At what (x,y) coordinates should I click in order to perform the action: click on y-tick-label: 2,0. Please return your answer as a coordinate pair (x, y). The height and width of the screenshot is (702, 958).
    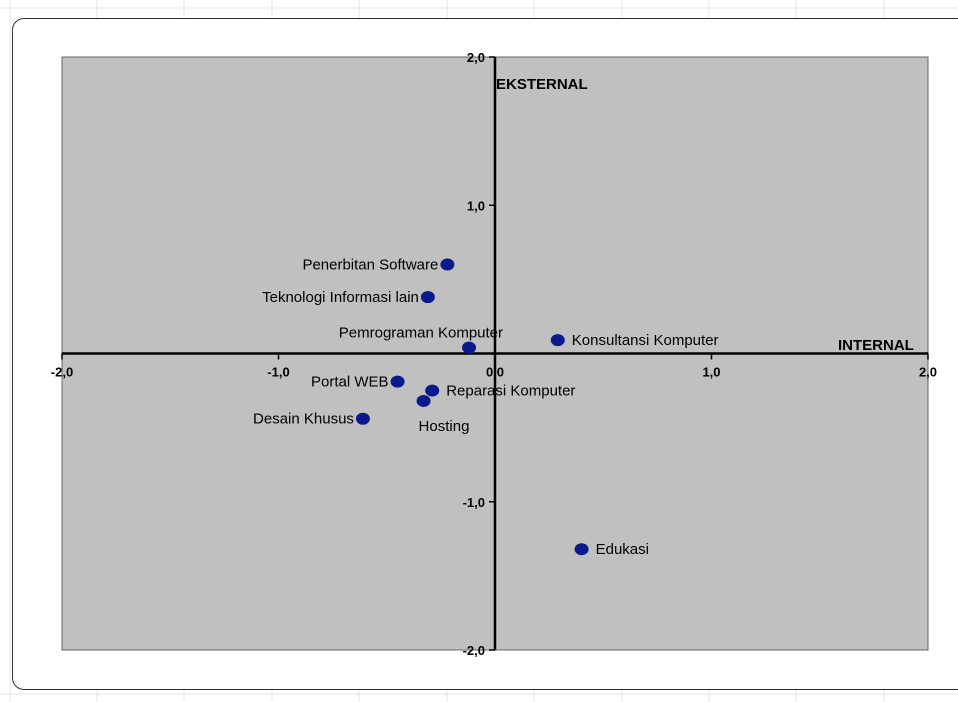
    Looking at the image, I should click on (476, 57).